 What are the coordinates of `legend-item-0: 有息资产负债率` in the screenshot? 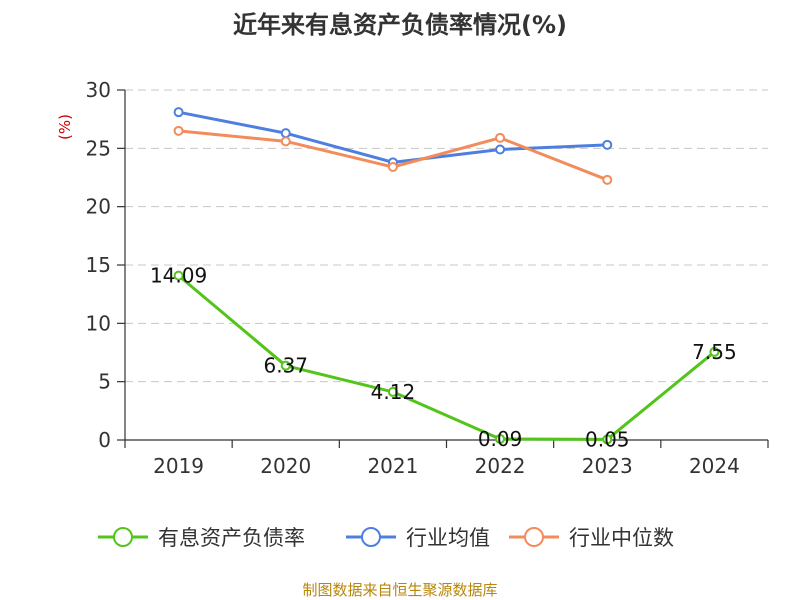 It's located at (201, 538).